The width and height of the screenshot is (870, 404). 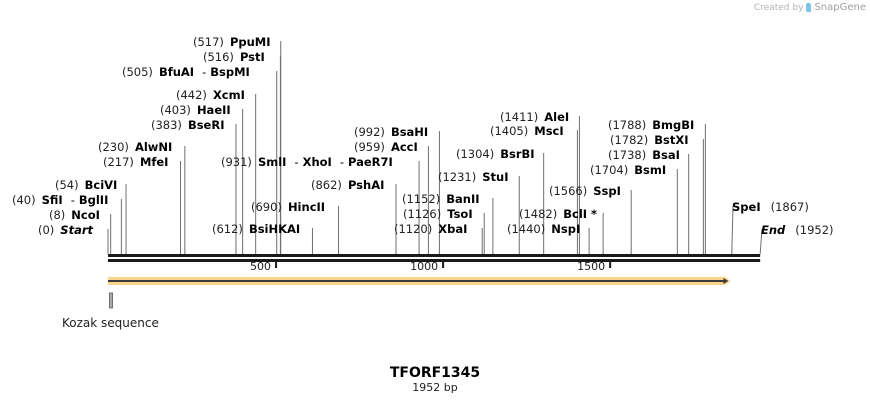 I want to click on site-label-bcivi: (54) BciVI, so click(x=86, y=185).